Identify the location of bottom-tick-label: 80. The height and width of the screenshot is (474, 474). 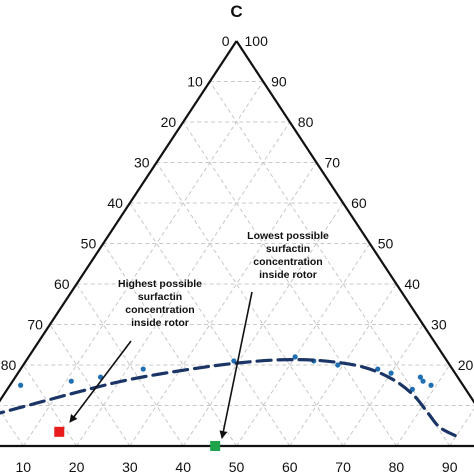
(397, 466).